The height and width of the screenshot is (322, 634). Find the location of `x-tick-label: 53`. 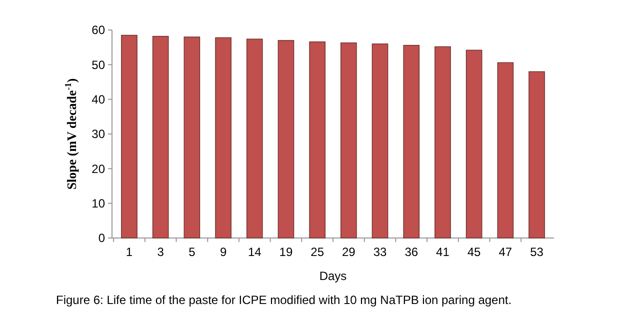

x-tick-label: 53 is located at coordinates (537, 252).